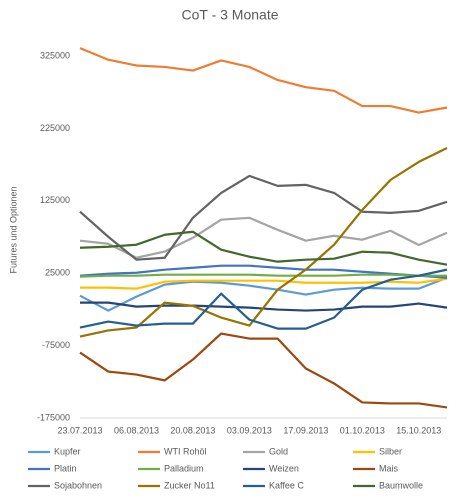 The image size is (460, 500). I want to click on x-tick-label: 06.08.2013, so click(136, 430).